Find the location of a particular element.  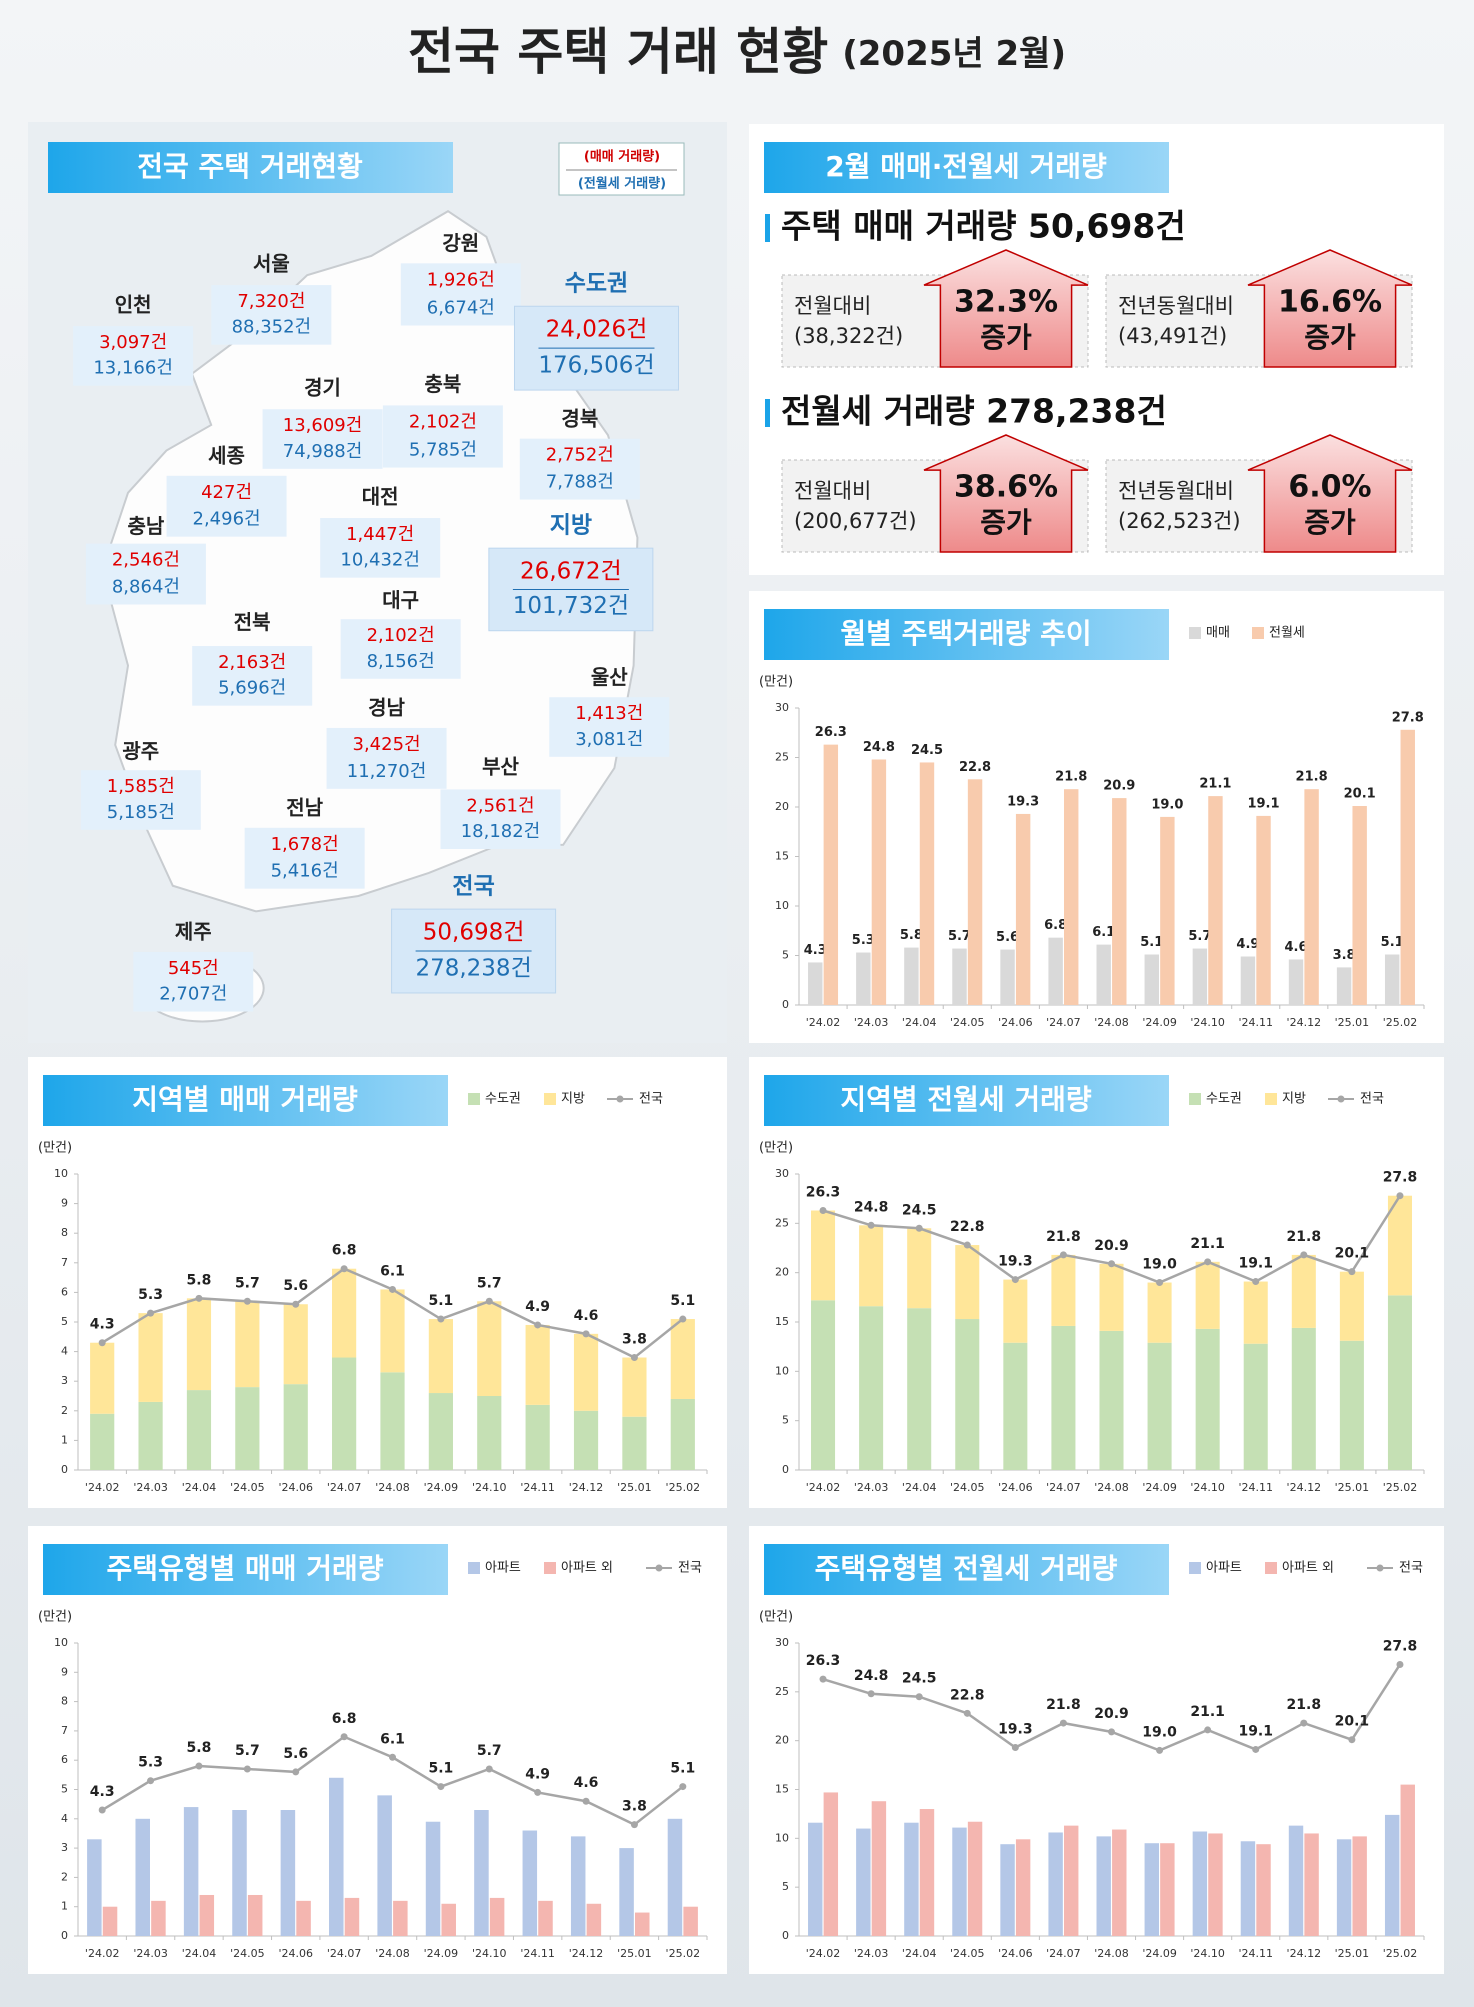

total-name: 수도권 is located at coordinates (596, 284).